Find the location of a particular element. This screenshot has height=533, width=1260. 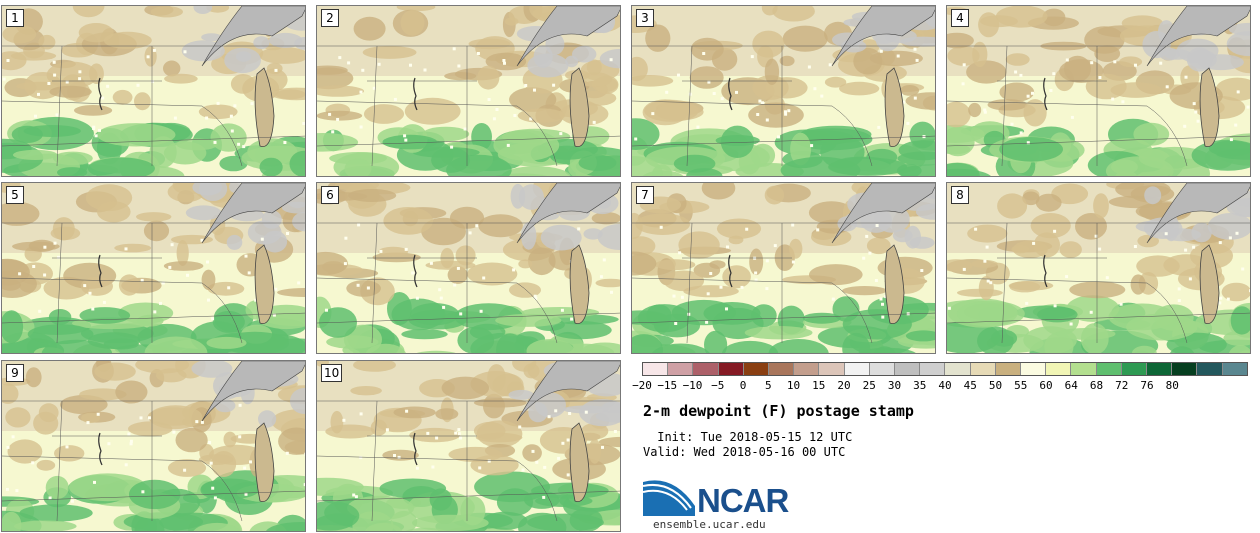

colorbar-tick-label: −10 is located at coordinates (692, 385).